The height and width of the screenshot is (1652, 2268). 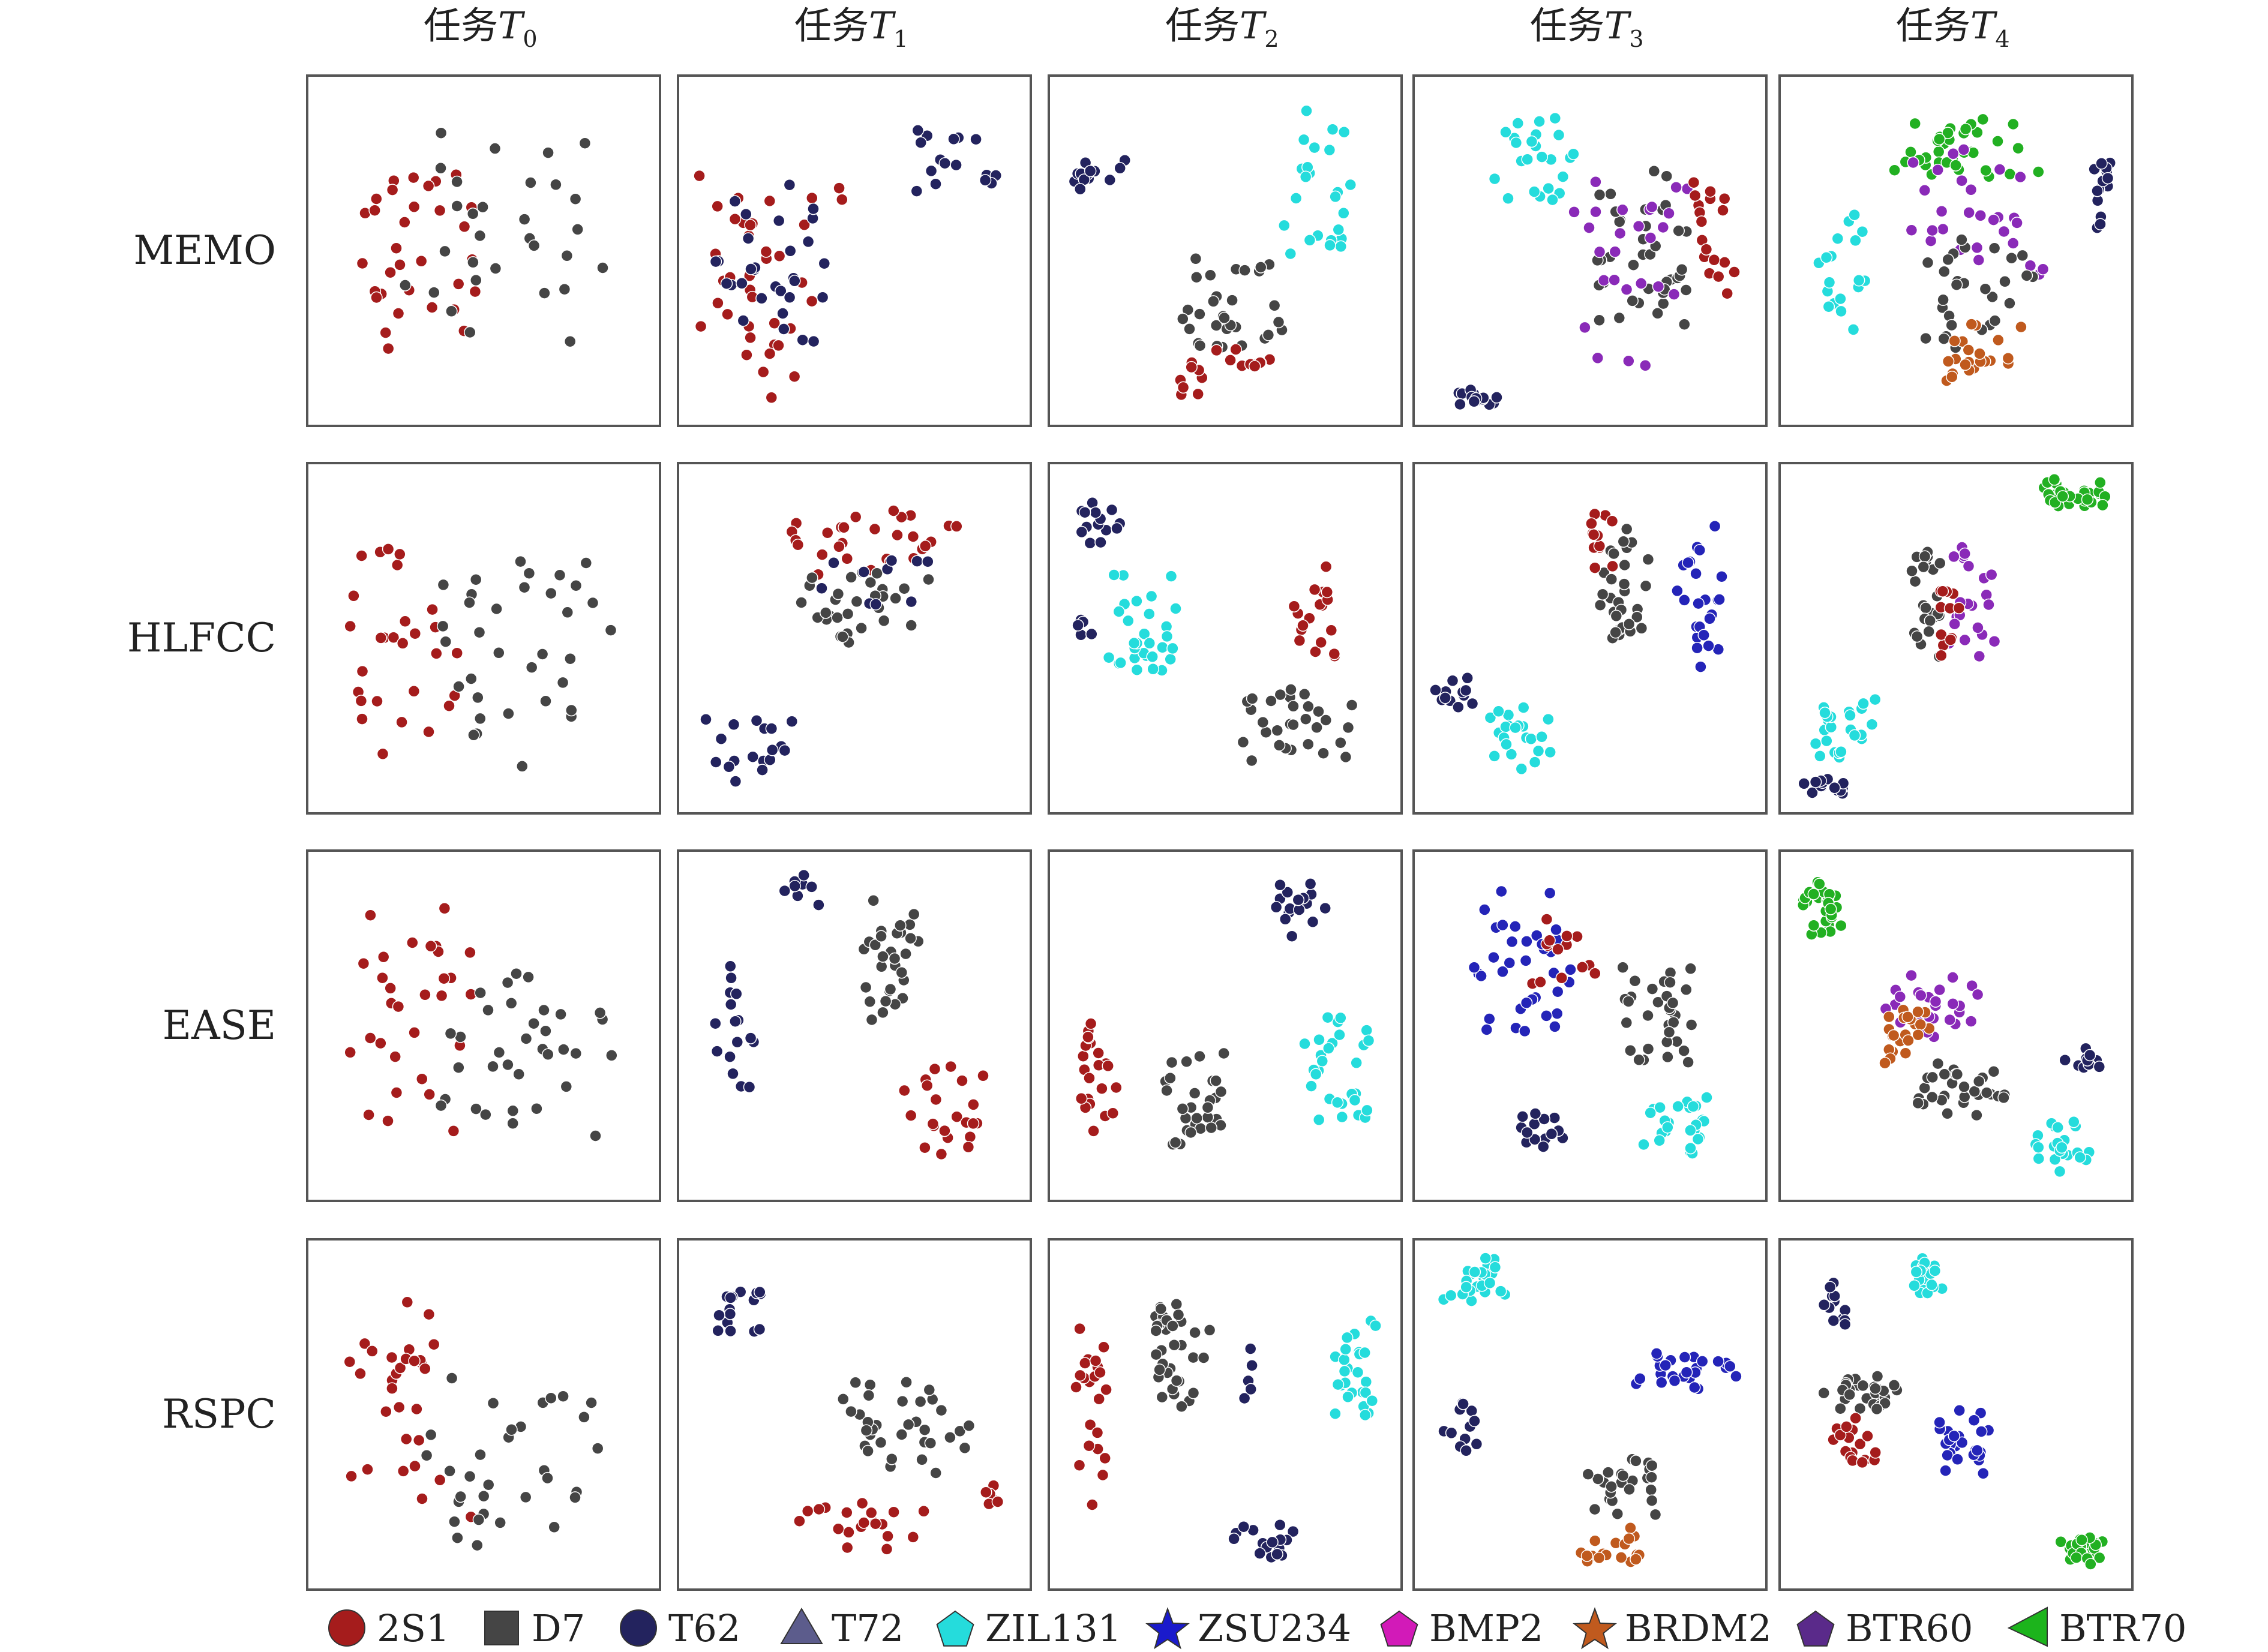 What do you see at coordinates (219, 1414) in the screenshot?
I see `row-label-rspc: RSPC` at bounding box center [219, 1414].